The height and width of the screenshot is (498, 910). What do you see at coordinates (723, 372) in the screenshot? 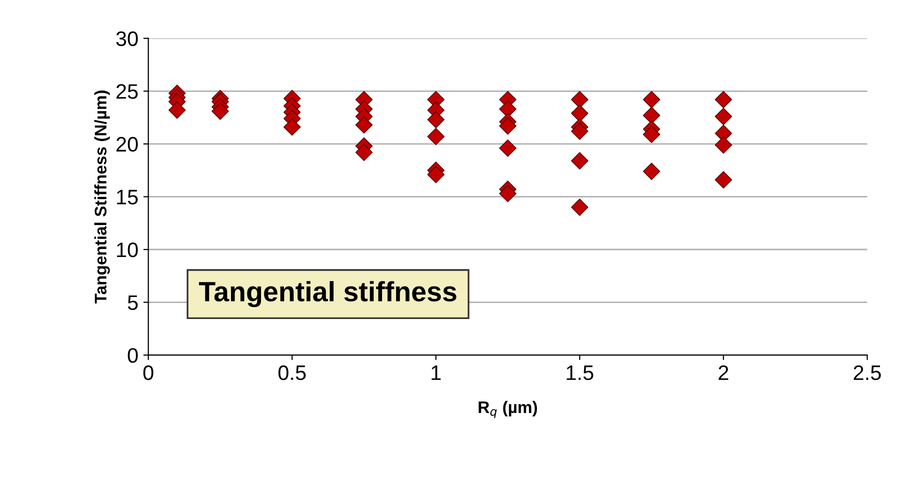
I see `x-tick-label: 2` at bounding box center [723, 372].